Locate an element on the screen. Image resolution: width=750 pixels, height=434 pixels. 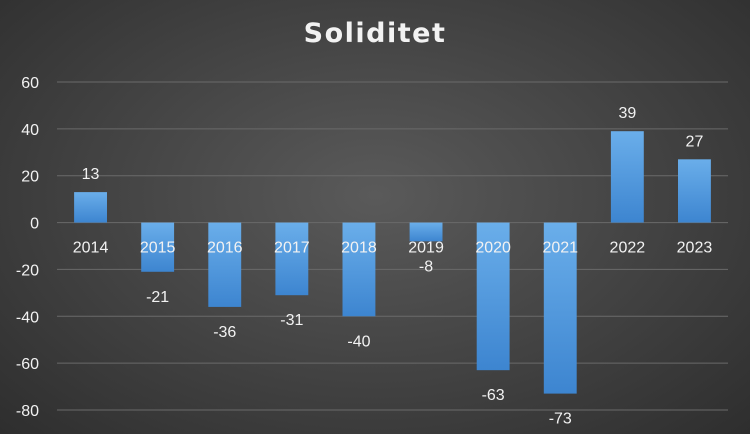
x-tick-label: 2021 is located at coordinates (560, 248).